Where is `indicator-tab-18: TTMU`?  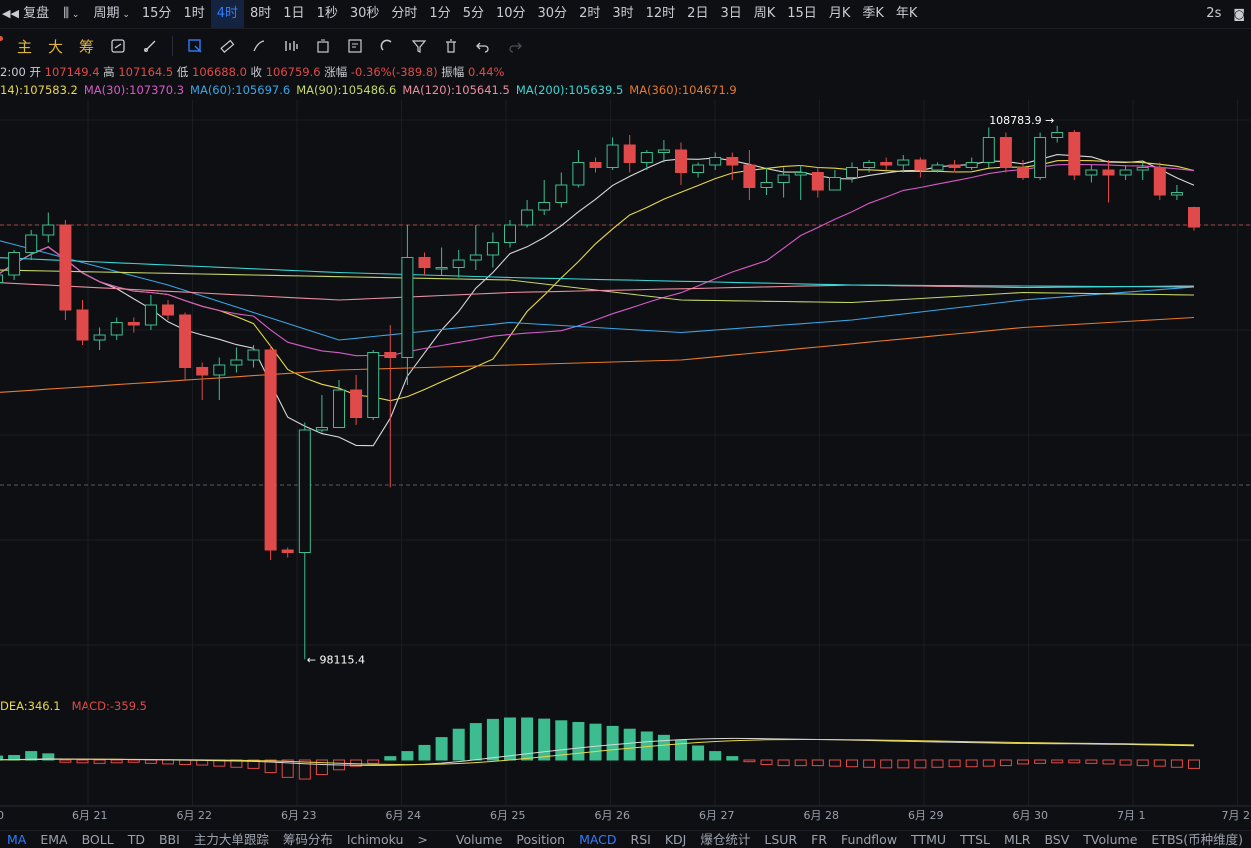
indicator-tab-18: TTMU is located at coordinates (929, 839).